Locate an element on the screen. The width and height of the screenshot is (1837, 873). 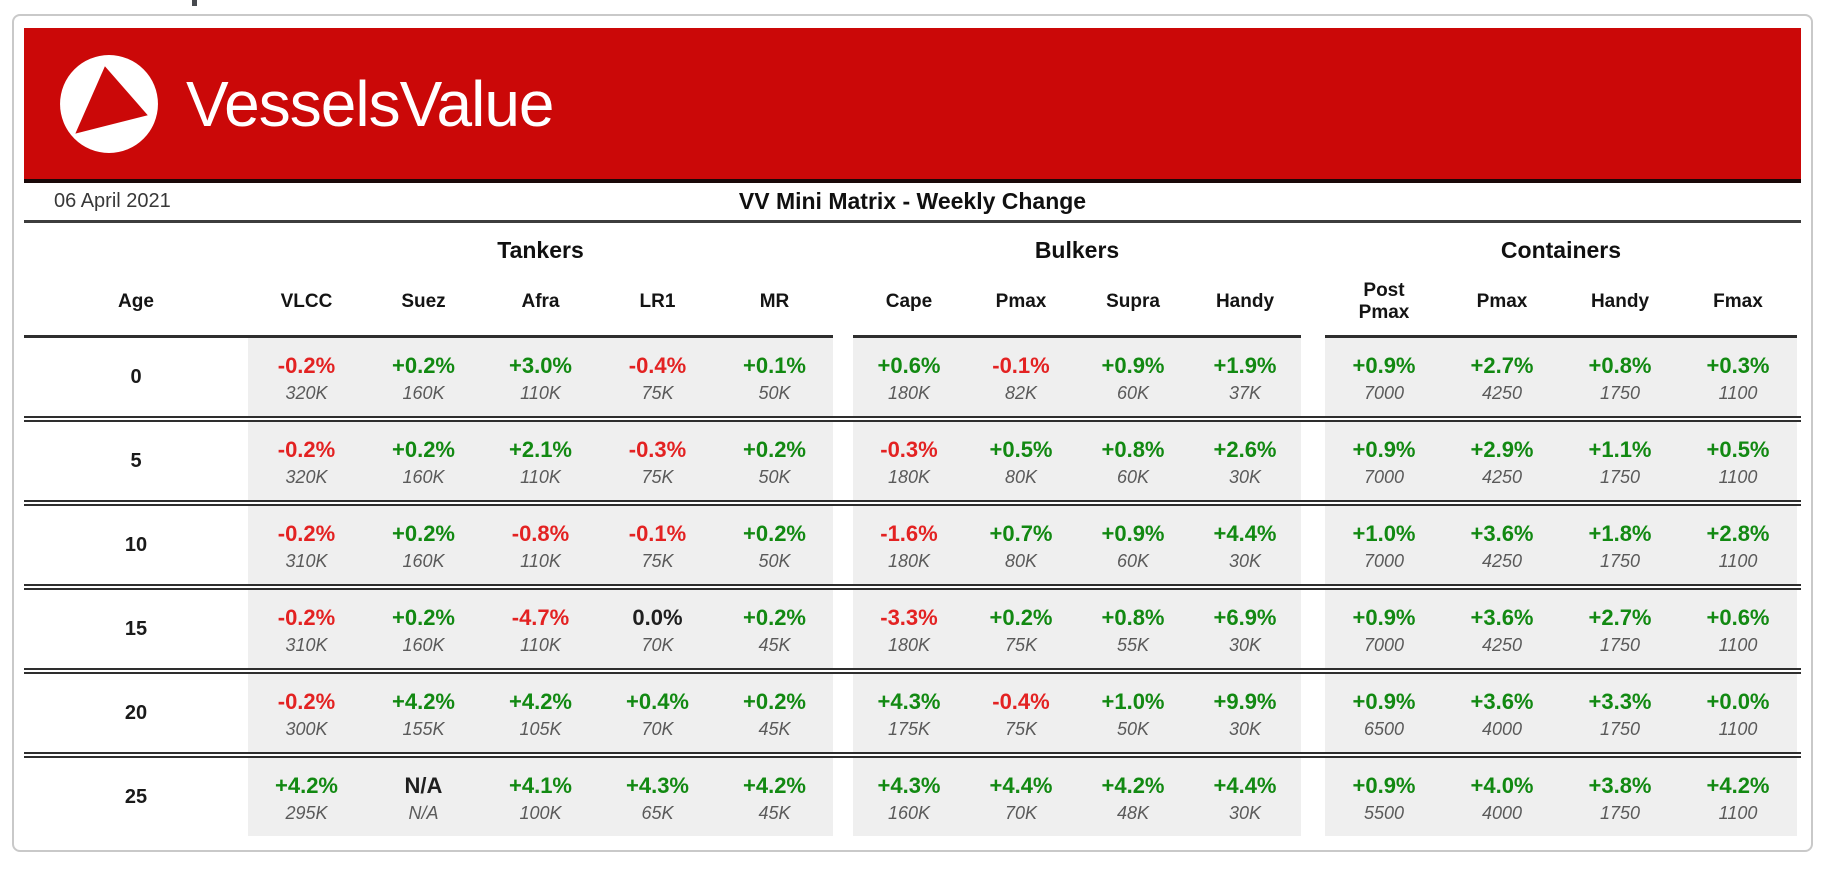
matrix-cell: +6.9% 30K is located at coordinates (1245, 629).